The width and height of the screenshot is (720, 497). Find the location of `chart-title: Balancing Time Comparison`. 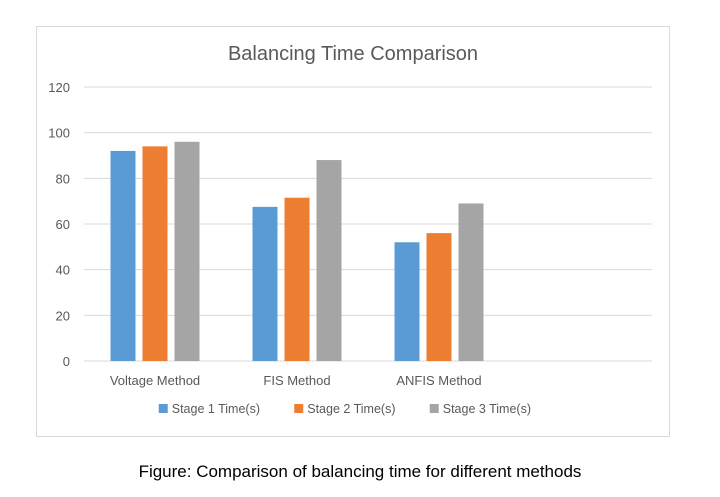

chart-title: Balancing Time Comparison is located at coordinates (353, 54).